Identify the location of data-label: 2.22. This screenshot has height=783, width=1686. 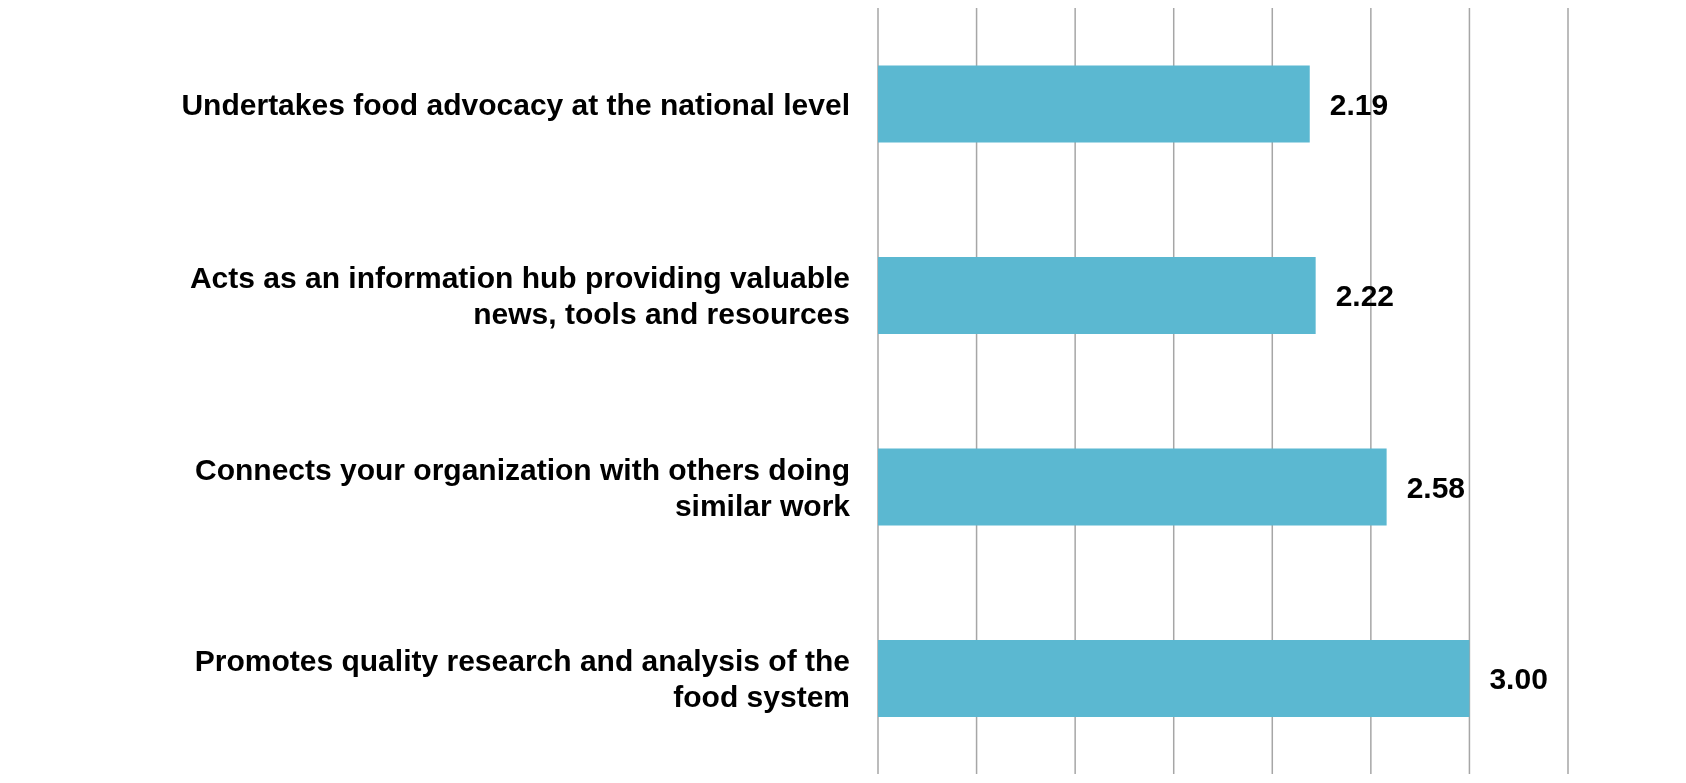
(1365, 296).